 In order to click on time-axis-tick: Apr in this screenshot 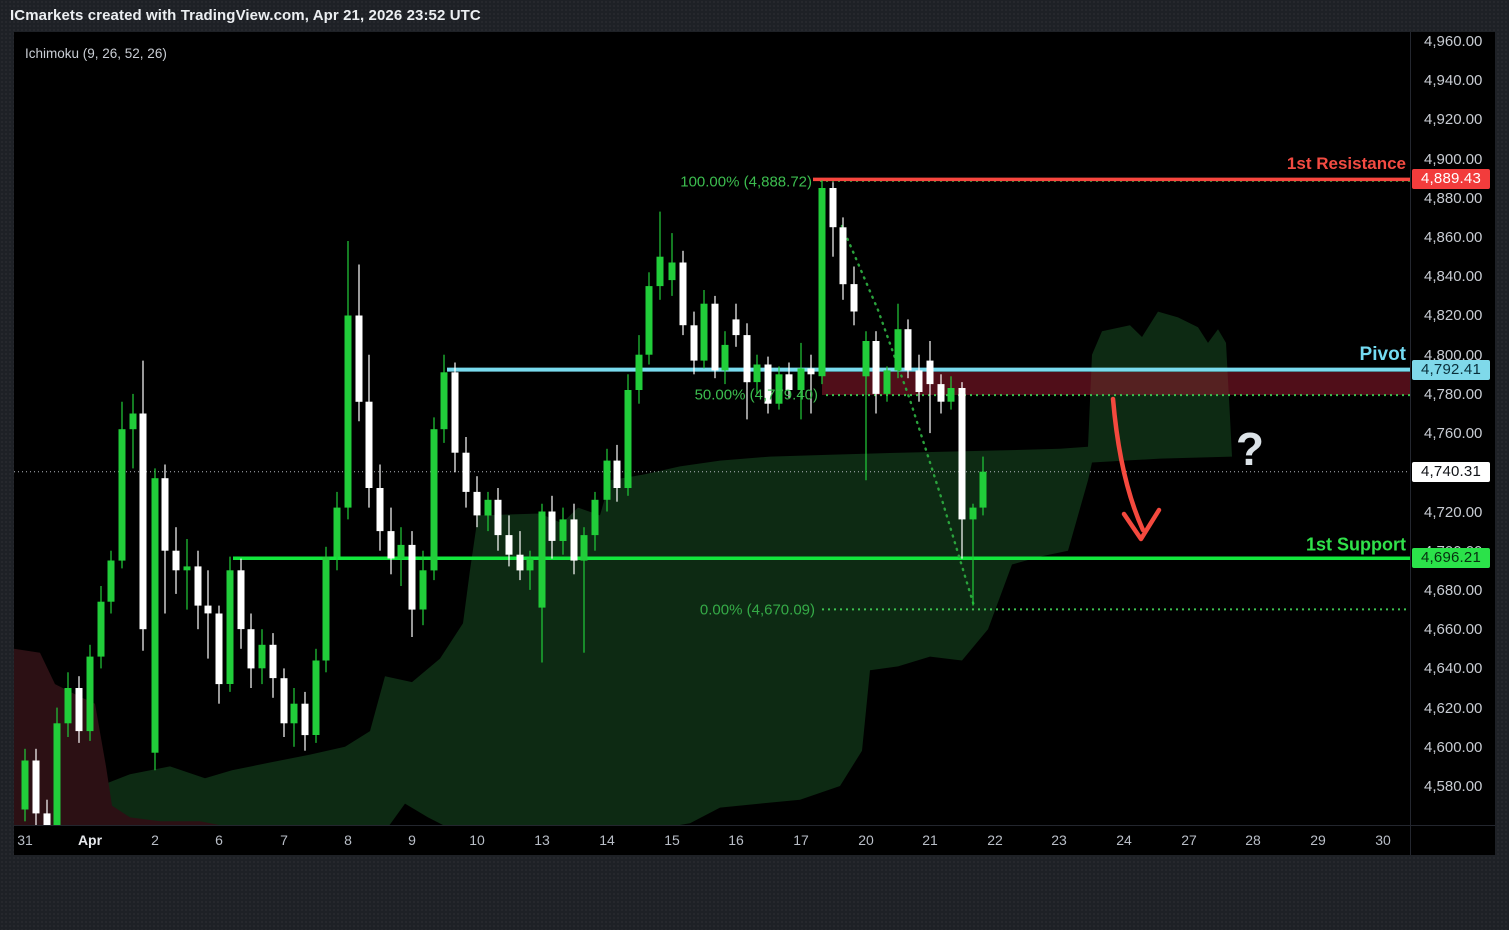, I will do `click(90, 840)`.